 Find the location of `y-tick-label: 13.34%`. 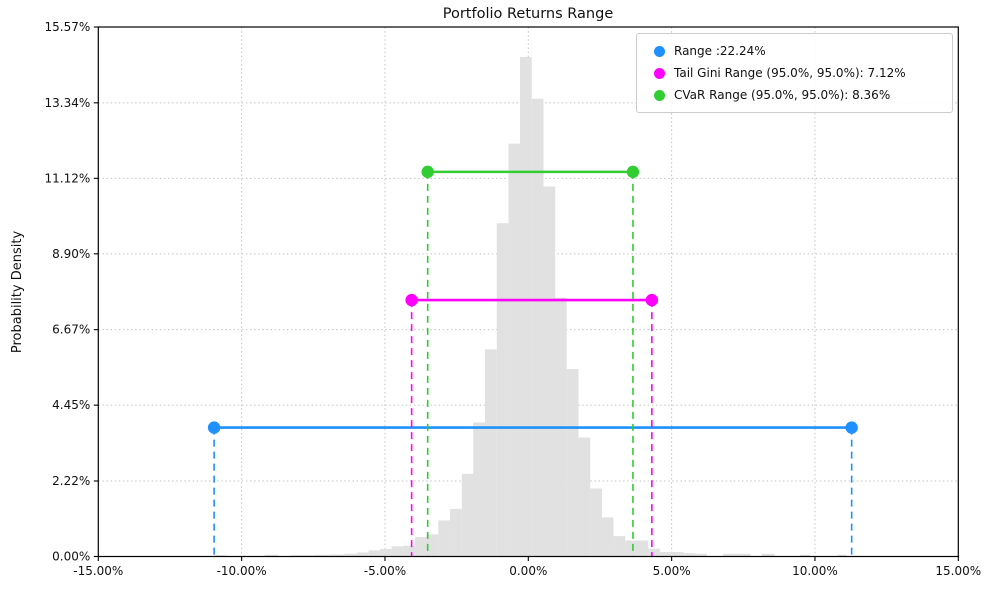

y-tick-label: 13.34% is located at coordinates (68, 103).